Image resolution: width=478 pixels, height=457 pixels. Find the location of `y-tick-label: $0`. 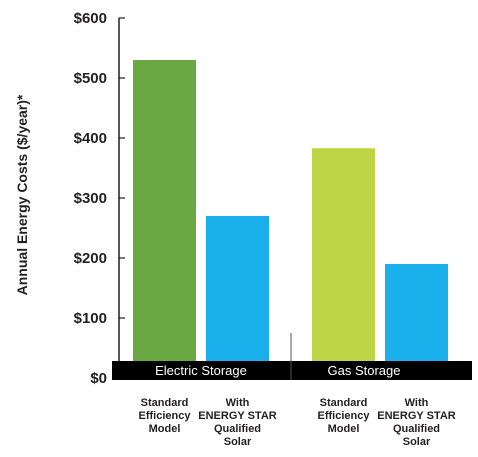

y-tick-label: $0 is located at coordinates (98, 378).